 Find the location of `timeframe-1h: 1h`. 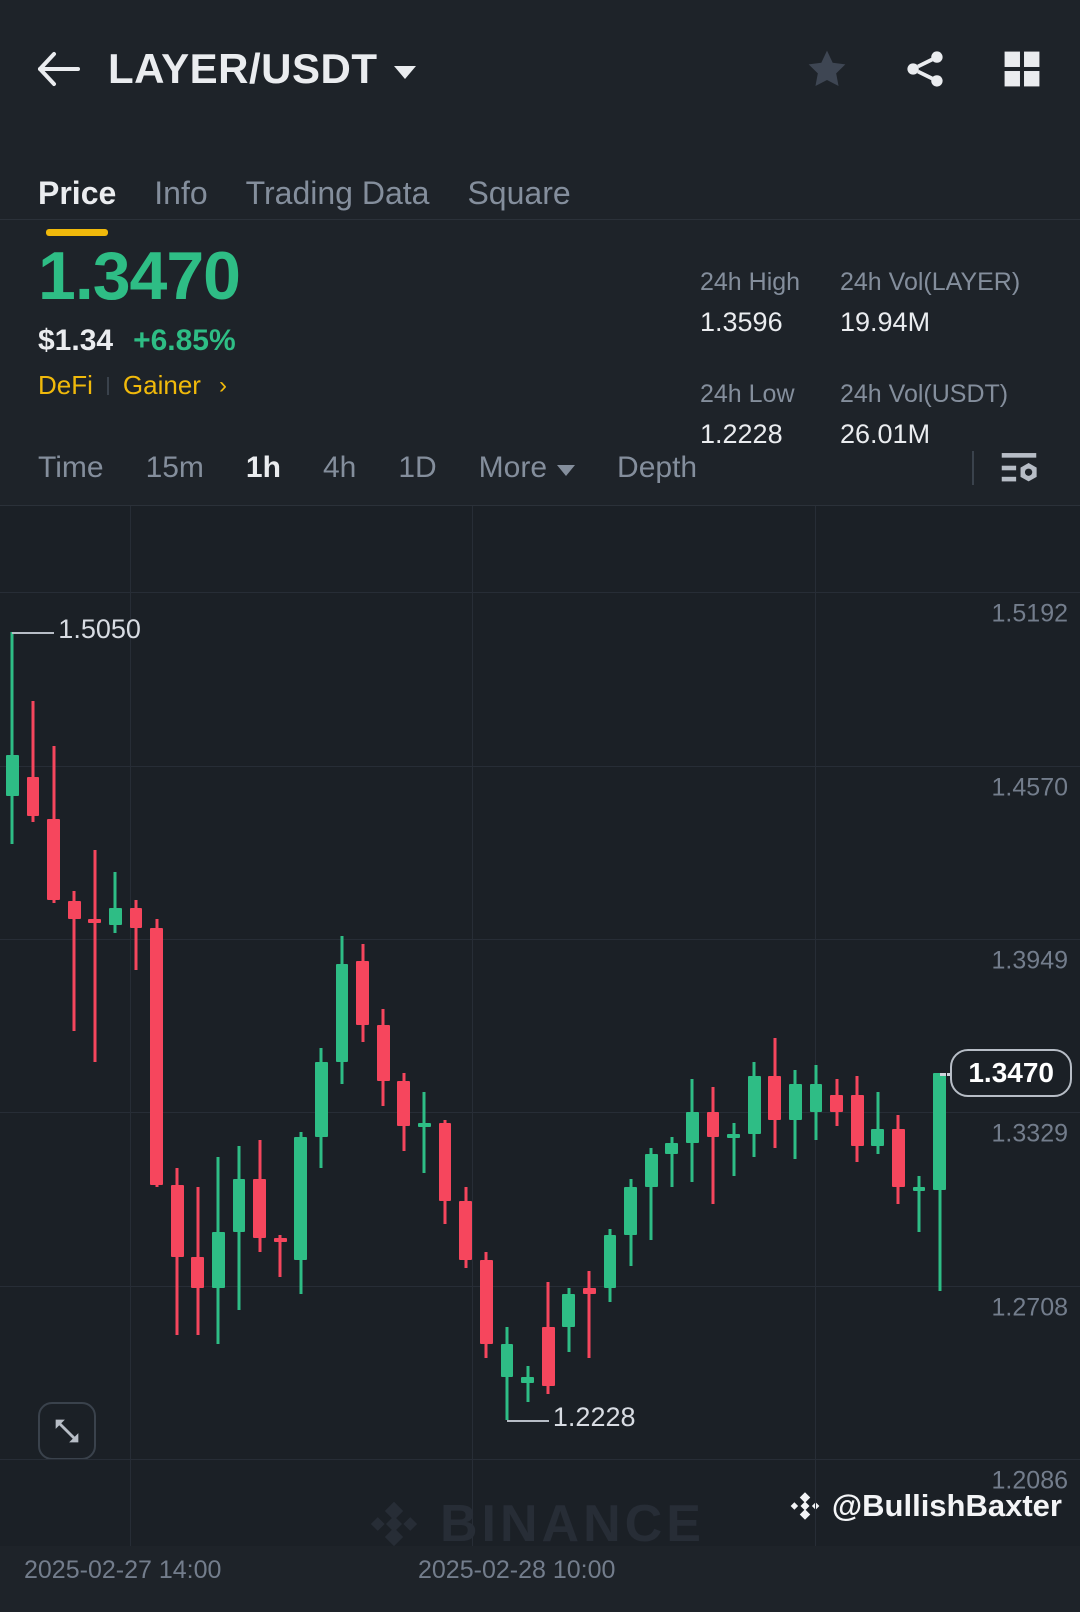

timeframe-1h: 1h is located at coordinates (263, 467).